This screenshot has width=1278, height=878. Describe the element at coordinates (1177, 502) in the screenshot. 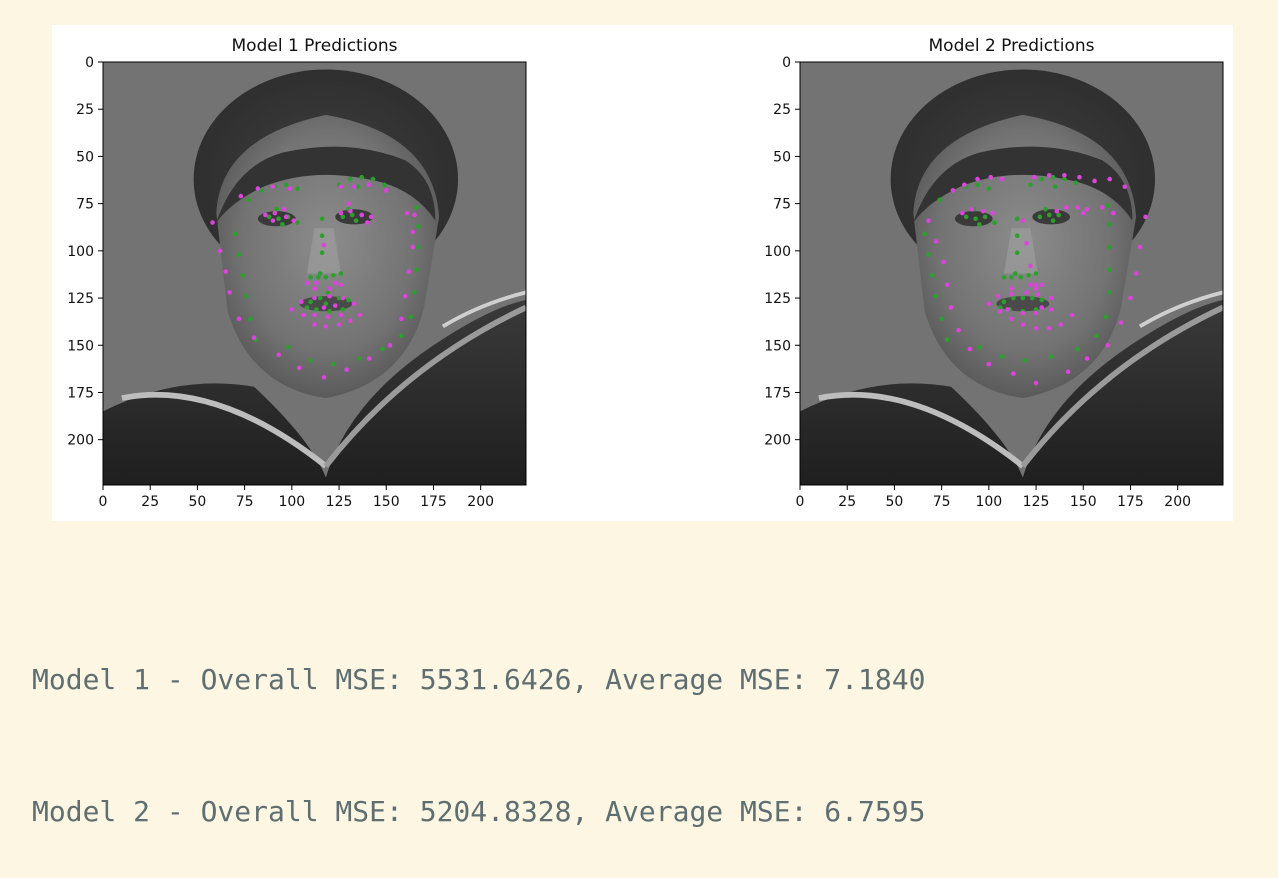

I see `x-tick-label: 200` at that location.